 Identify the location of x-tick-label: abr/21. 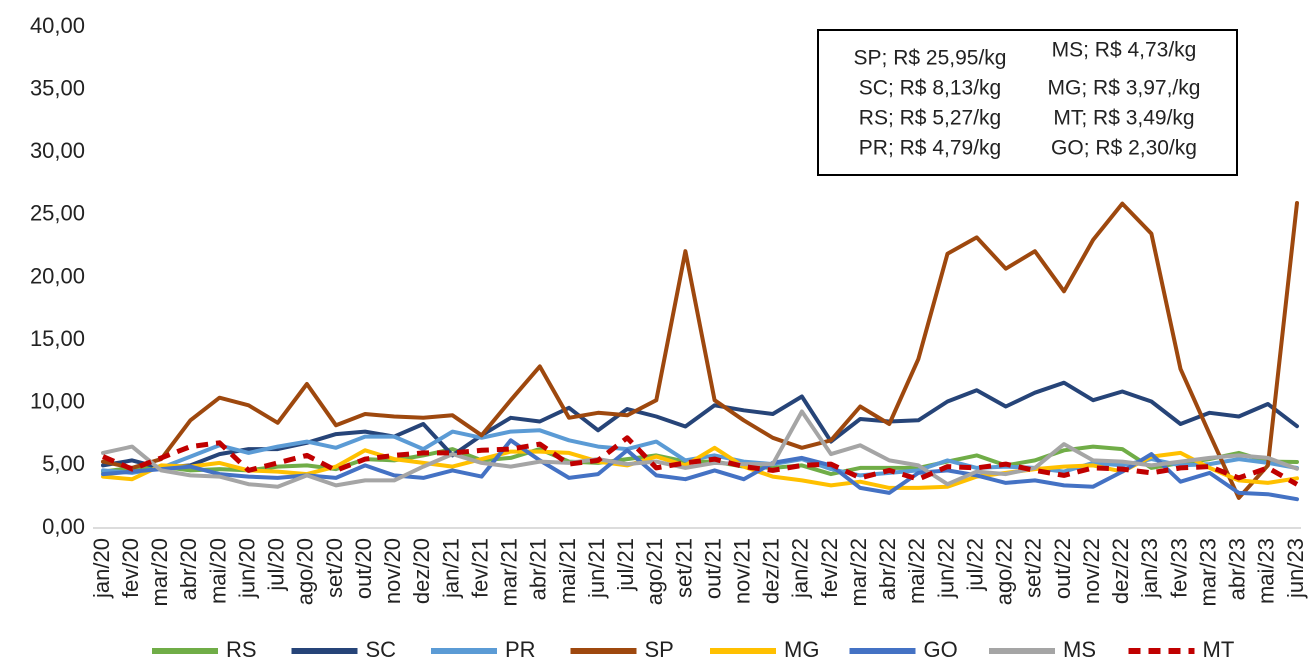
(538, 569).